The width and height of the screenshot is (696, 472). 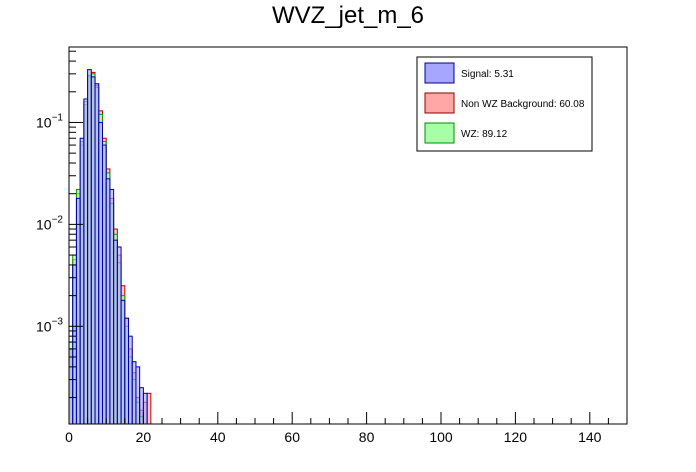 I want to click on legend-label-1: Non WZ Background: 60.08, so click(x=523, y=104).